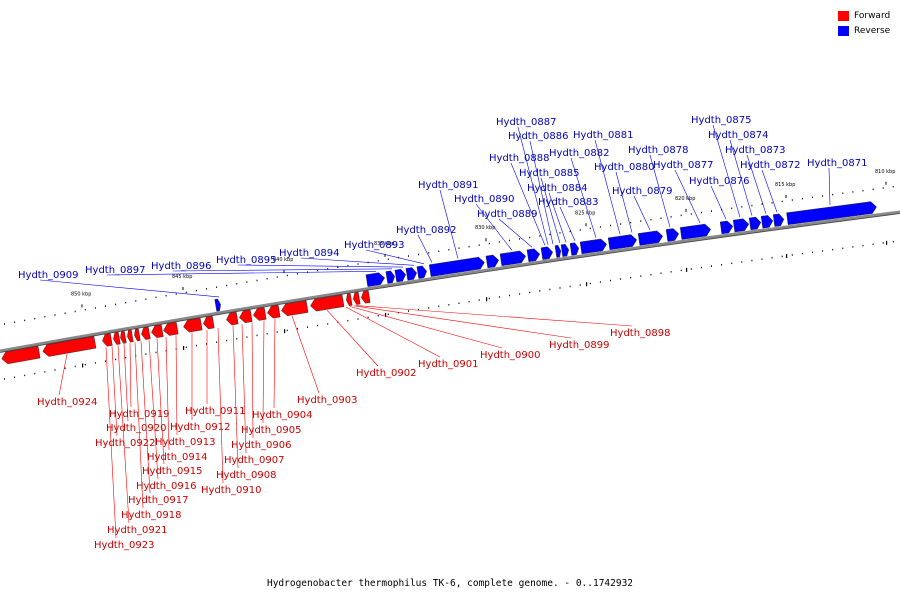  I want to click on legend-item-forward: Forward, so click(864, 15).